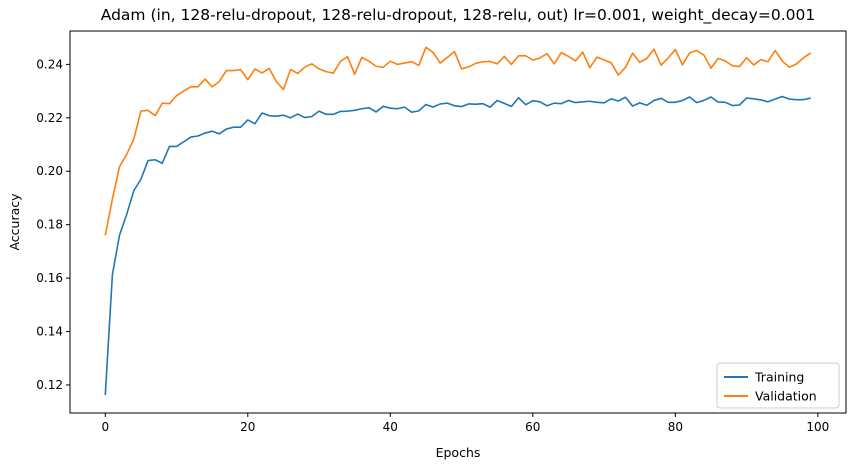 The width and height of the screenshot is (855, 470). Describe the element at coordinates (817, 427) in the screenshot. I see `x-tick-label: 100` at that location.